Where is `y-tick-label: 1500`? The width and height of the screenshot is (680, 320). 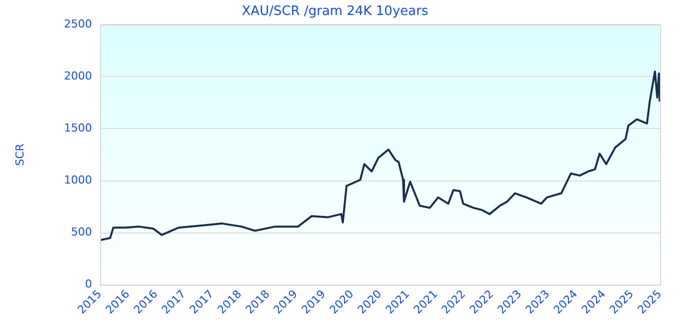 y-tick-label: 1500 is located at coordinates (78, 128).